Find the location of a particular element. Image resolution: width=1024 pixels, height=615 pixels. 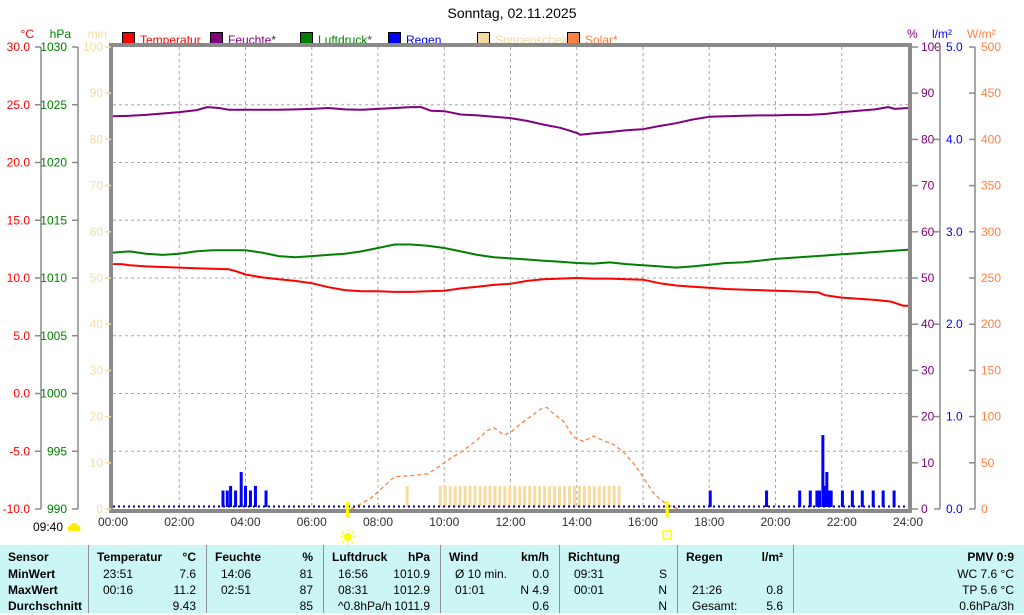

cell-value: 7.6 is located at coordinates (187, 574).